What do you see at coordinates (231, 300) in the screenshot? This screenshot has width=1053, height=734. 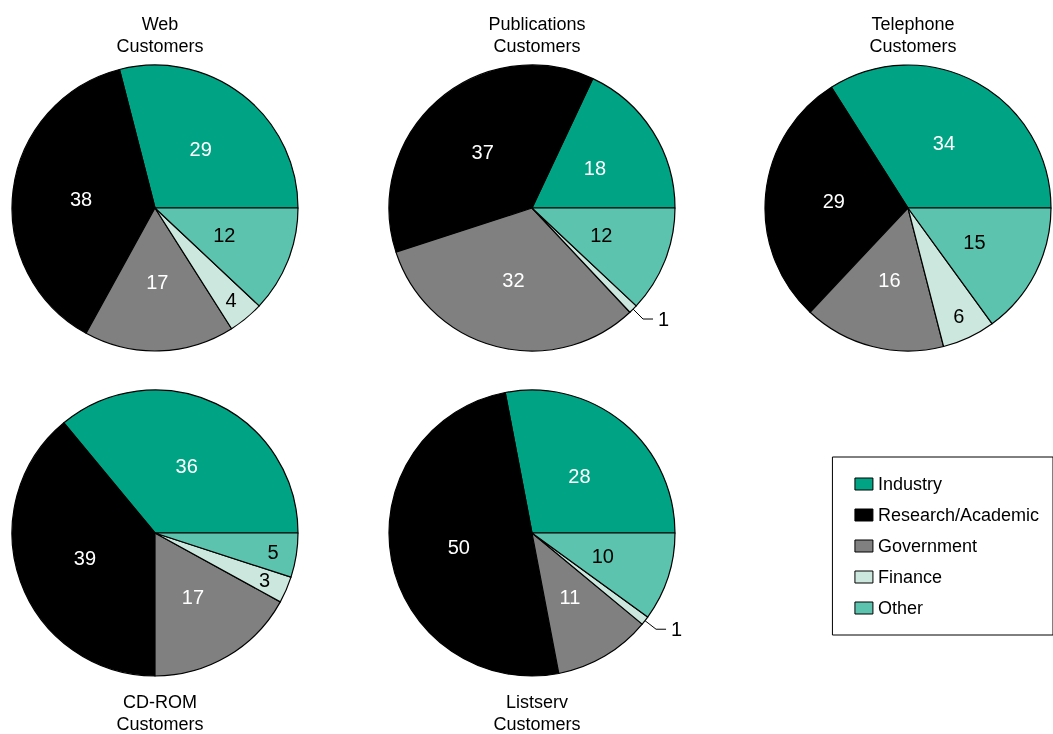 I see `data-label: 4` at bounding box center [231, 300].